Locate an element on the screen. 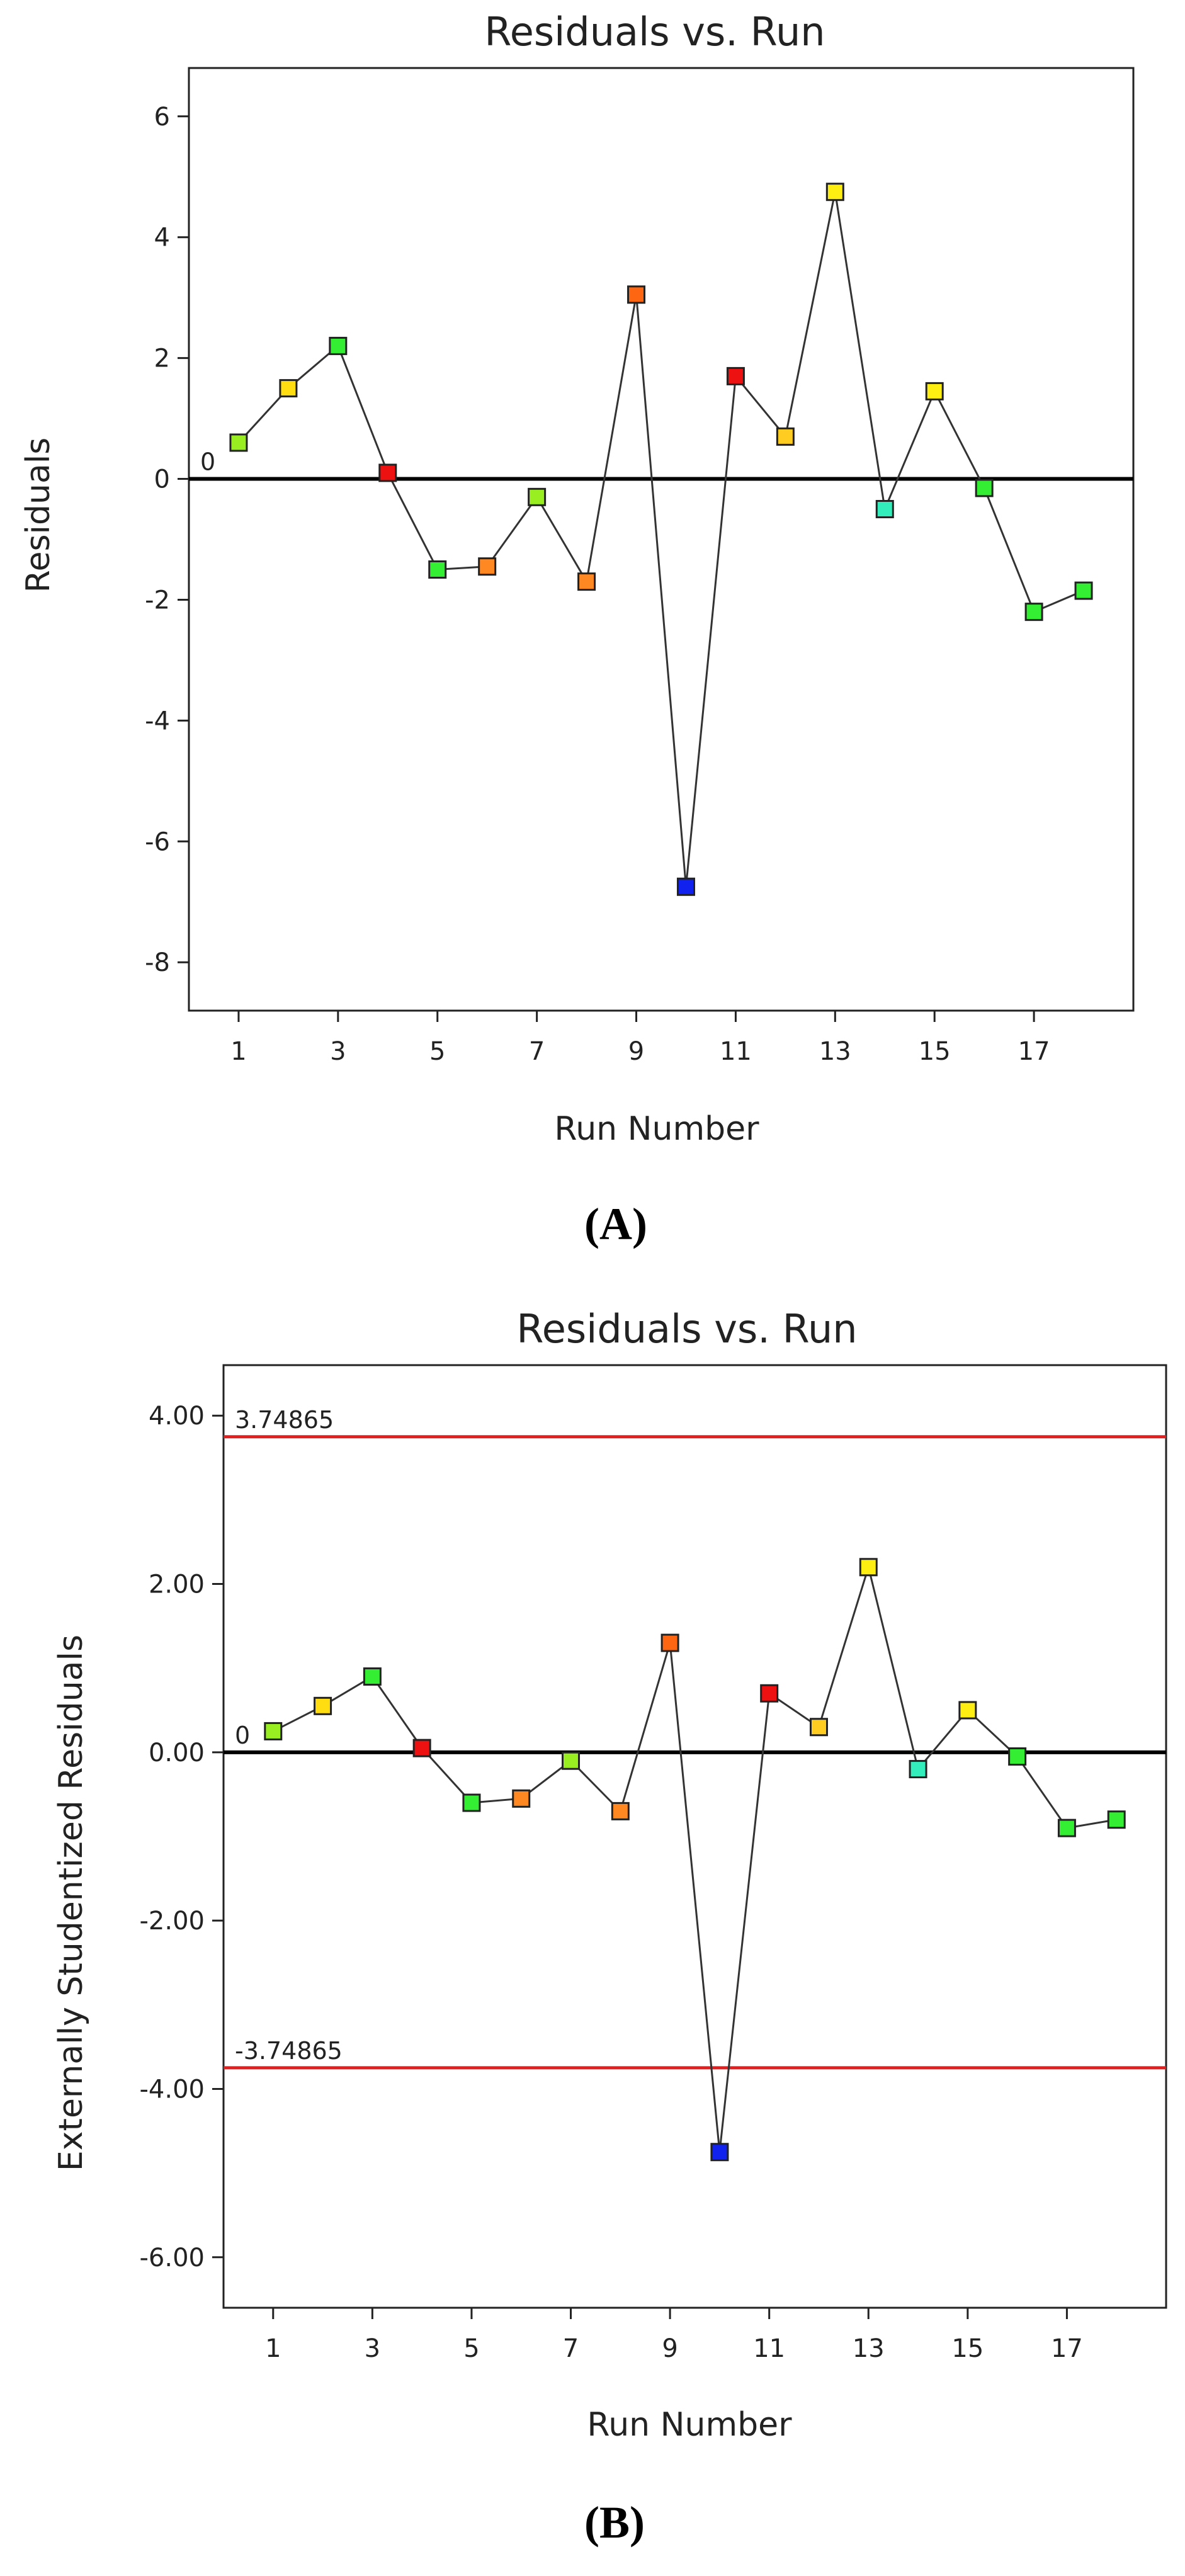 The height and width of the screenshot is (2576, 1185). chart-title-b: Residuals vs. Run is located at coordinates (687, 1329).